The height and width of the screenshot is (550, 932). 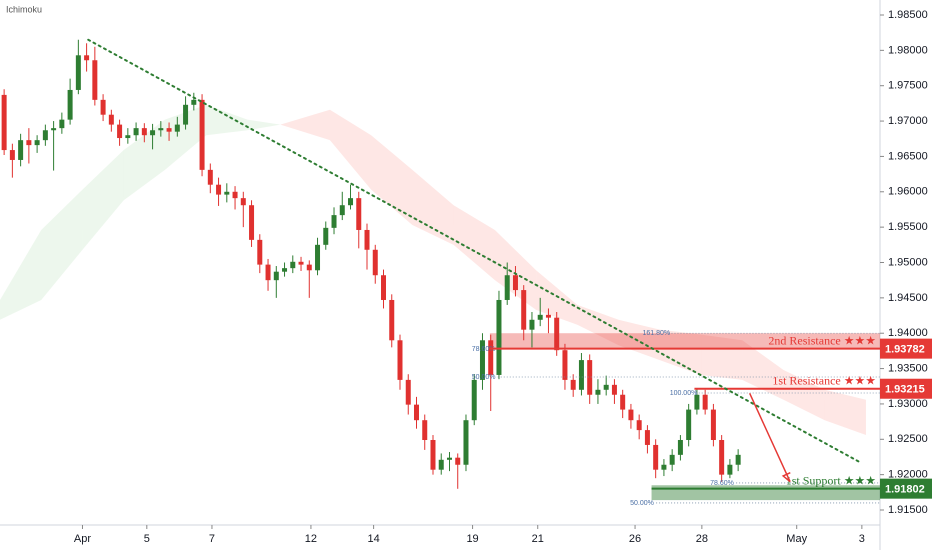 What do you see at coordinates (311, 539) in the screenshot?
I see `x-tick-label: 12` at bounding box center [311, 539].